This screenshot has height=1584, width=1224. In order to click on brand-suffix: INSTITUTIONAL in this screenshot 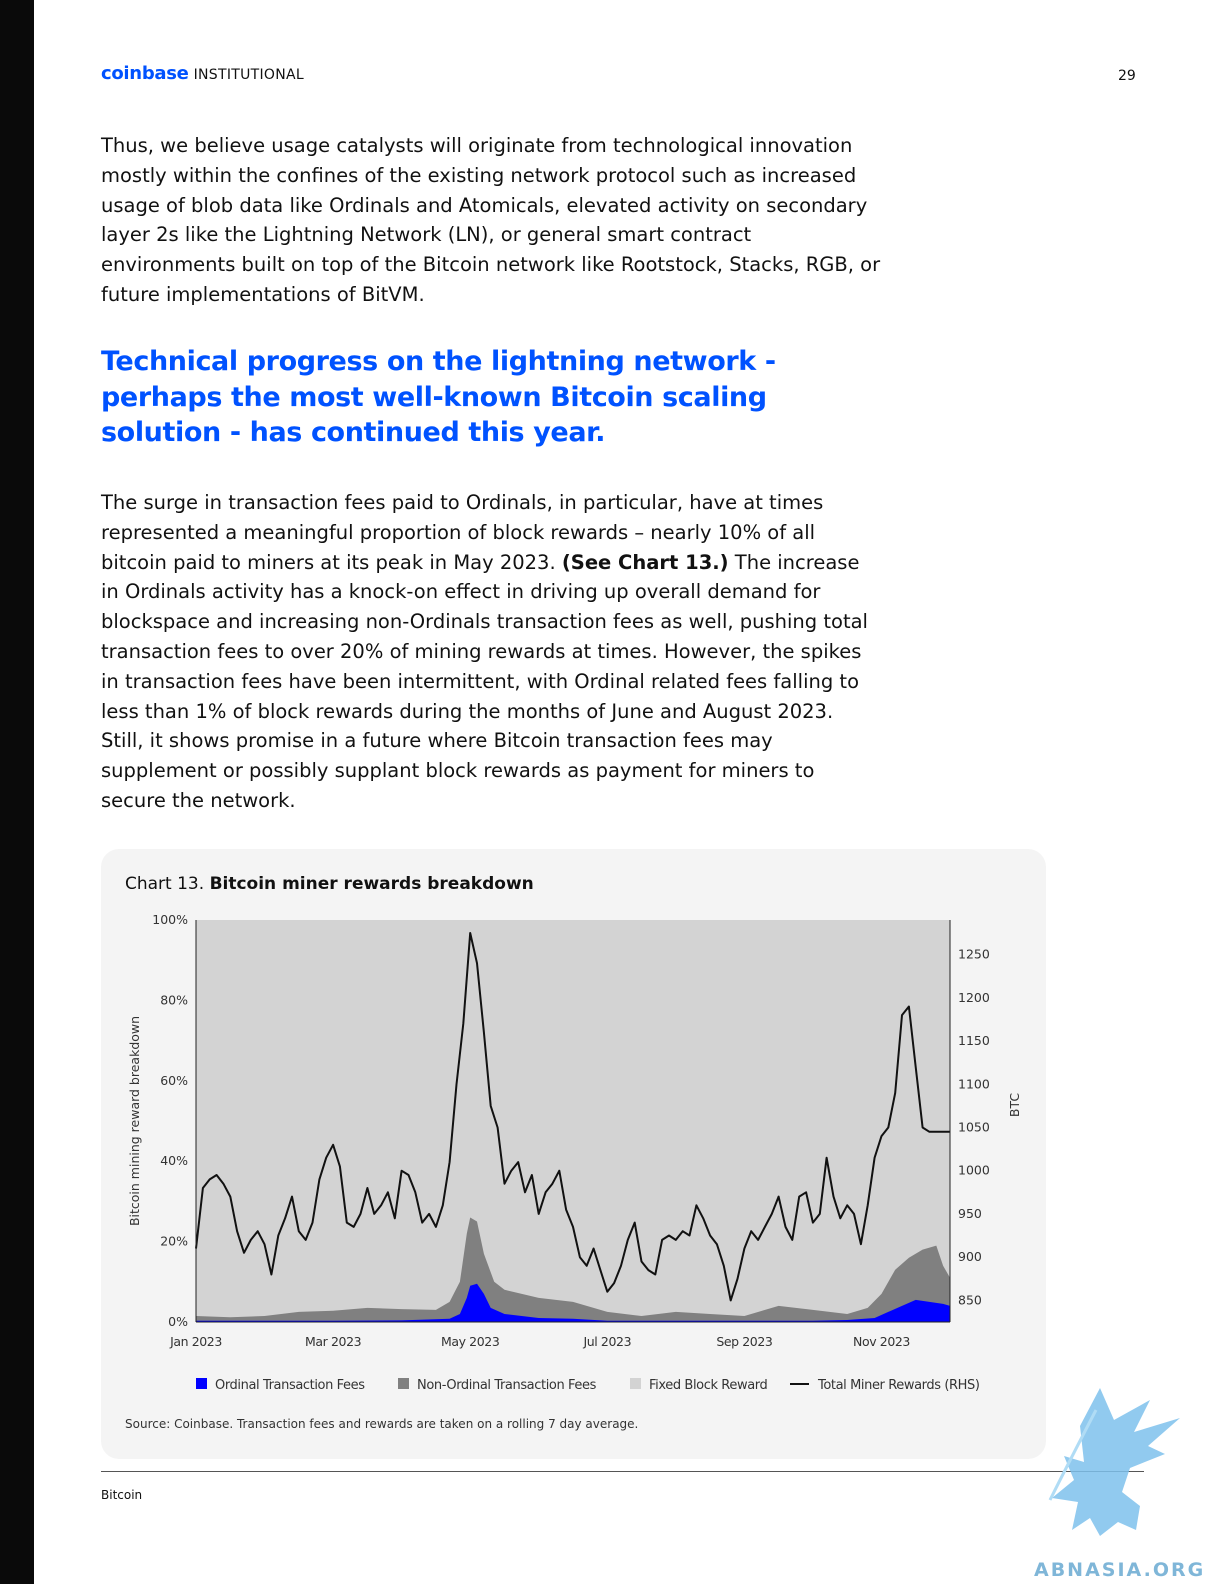, I will do `click(248, 75)`.